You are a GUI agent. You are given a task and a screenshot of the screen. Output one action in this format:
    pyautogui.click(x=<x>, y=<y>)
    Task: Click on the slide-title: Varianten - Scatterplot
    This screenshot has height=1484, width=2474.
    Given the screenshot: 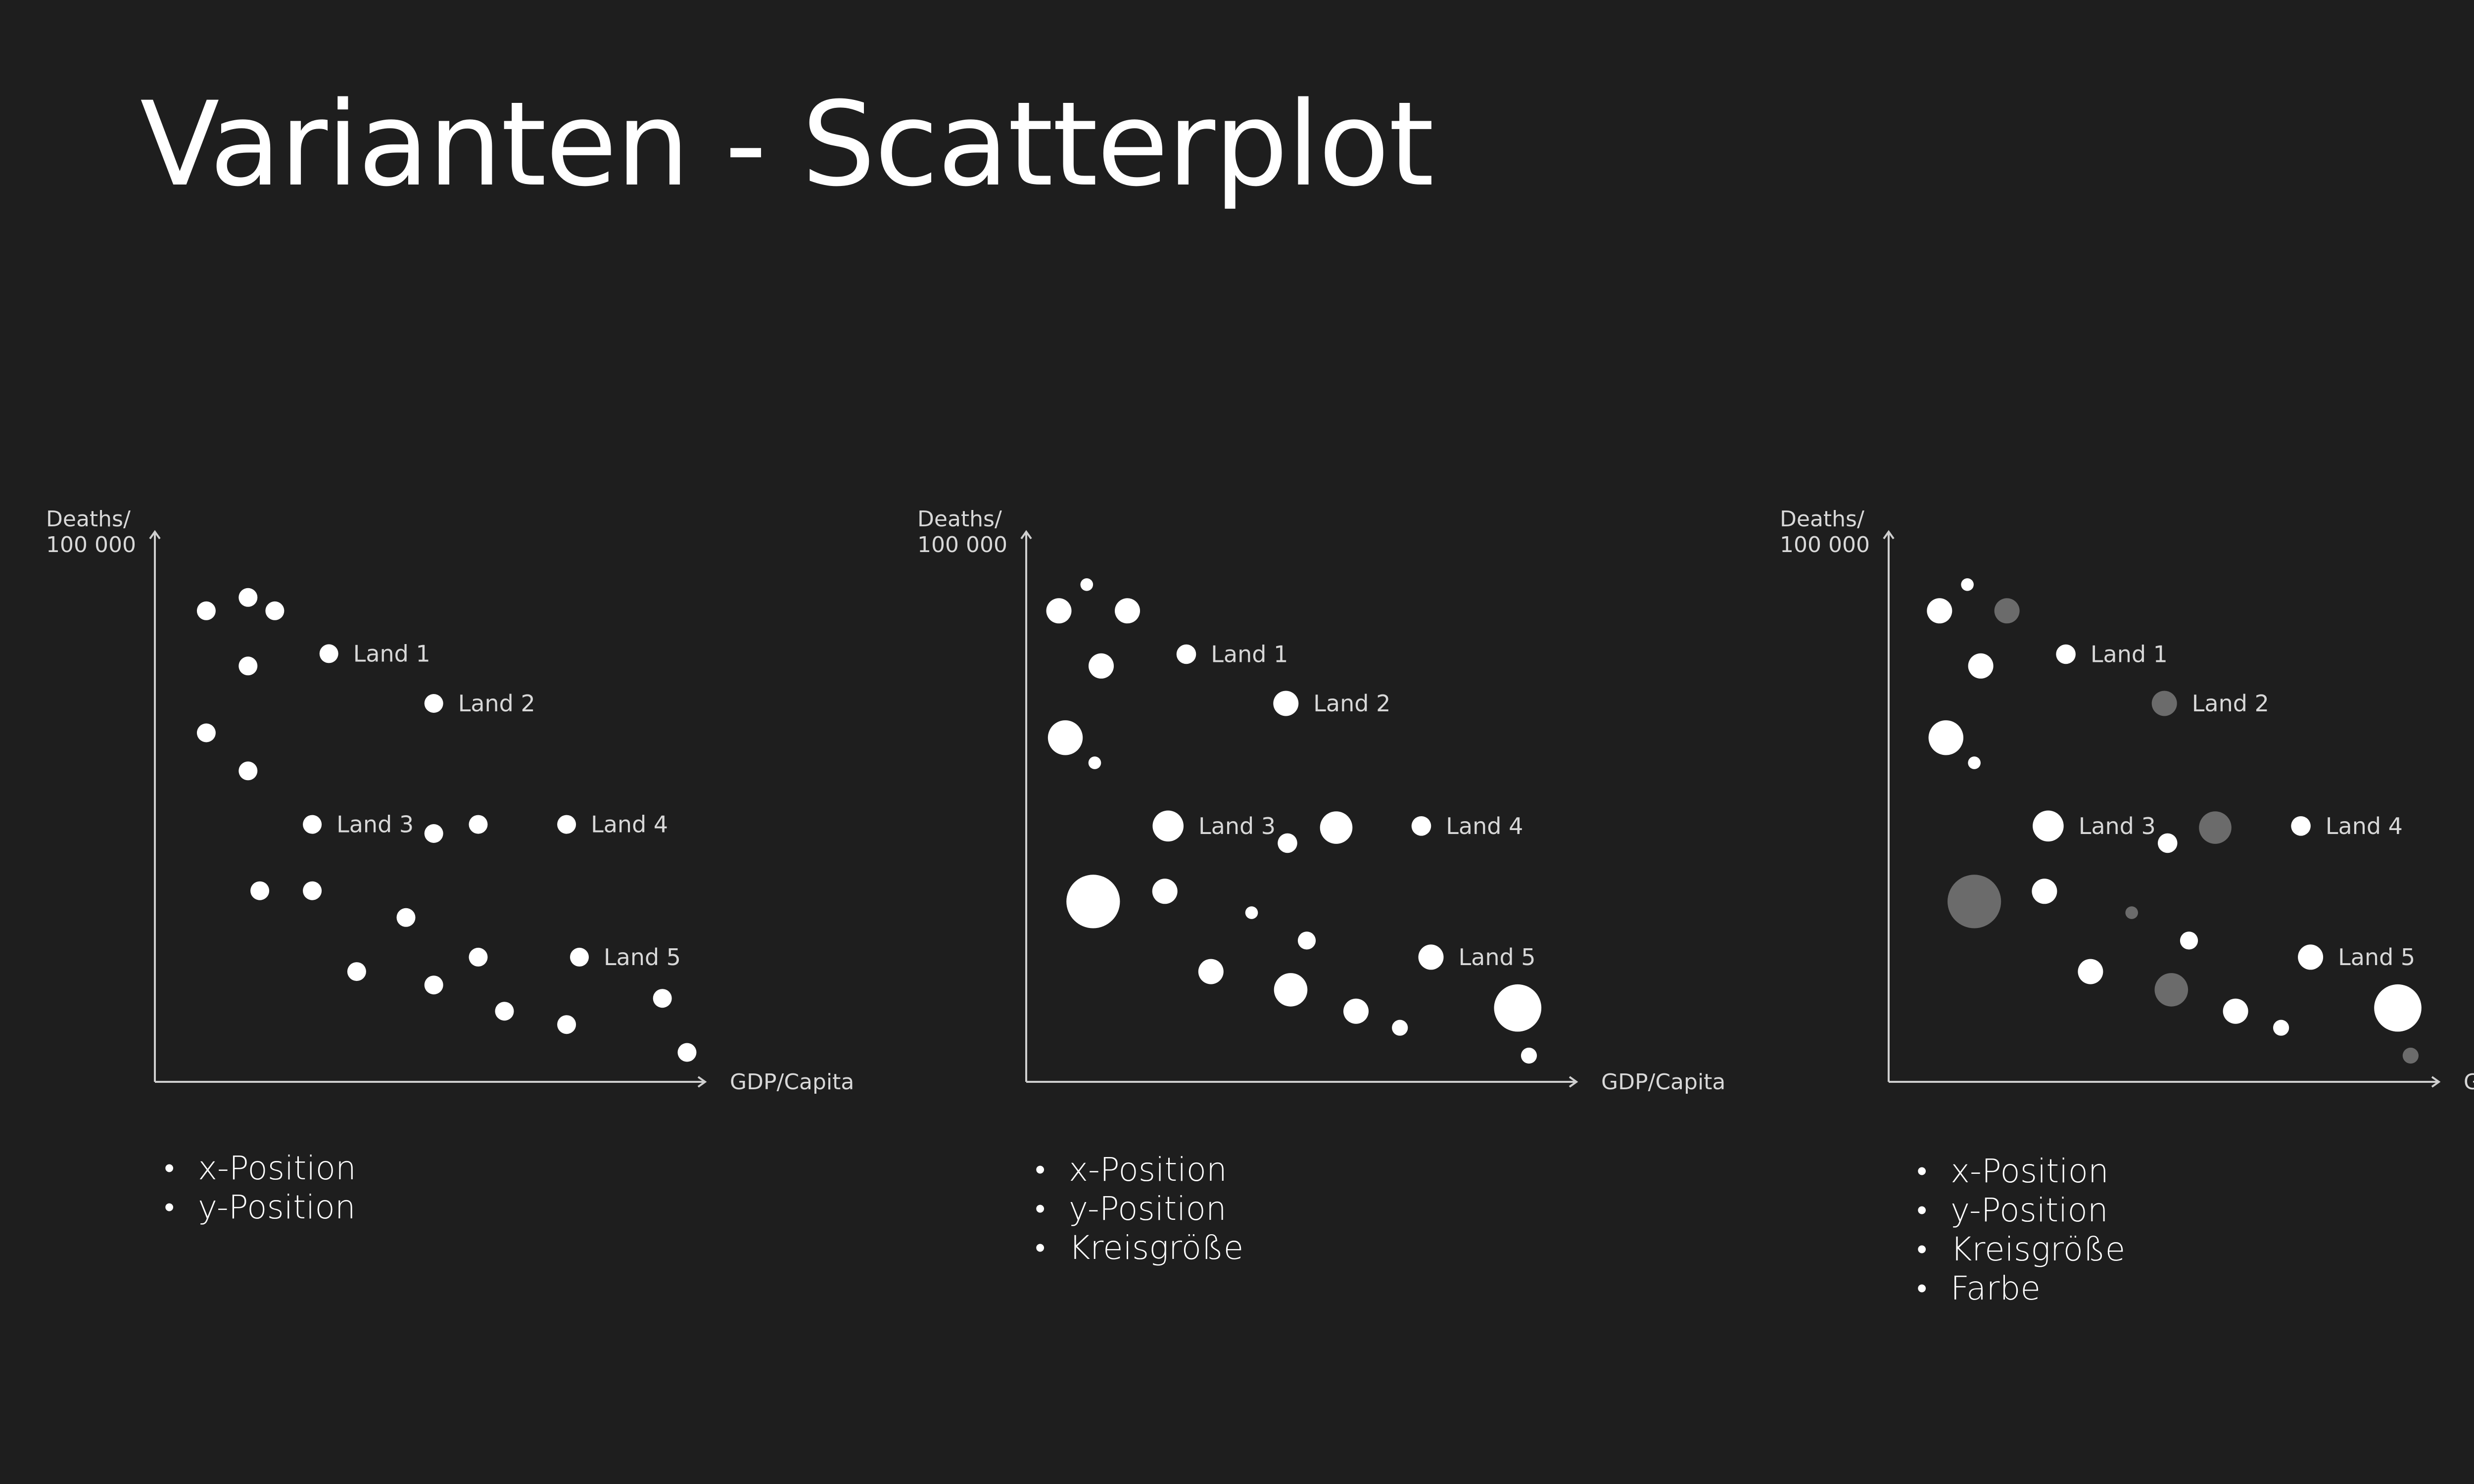 What is the action you would take?
    pyautogui.click(x=787, y=144)
    